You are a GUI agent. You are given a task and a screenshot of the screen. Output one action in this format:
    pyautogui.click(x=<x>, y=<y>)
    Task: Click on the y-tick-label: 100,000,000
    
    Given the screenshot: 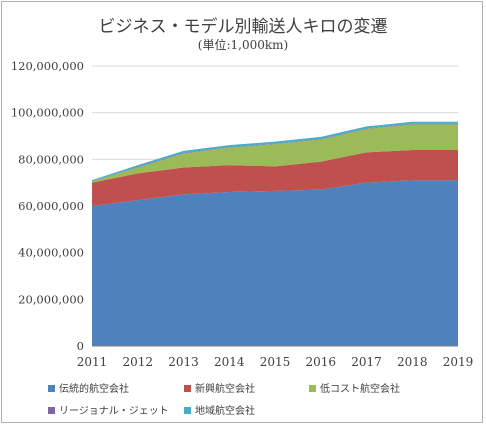 What is the action you would take?
    pyautogui.click(x=47, y=113)
    